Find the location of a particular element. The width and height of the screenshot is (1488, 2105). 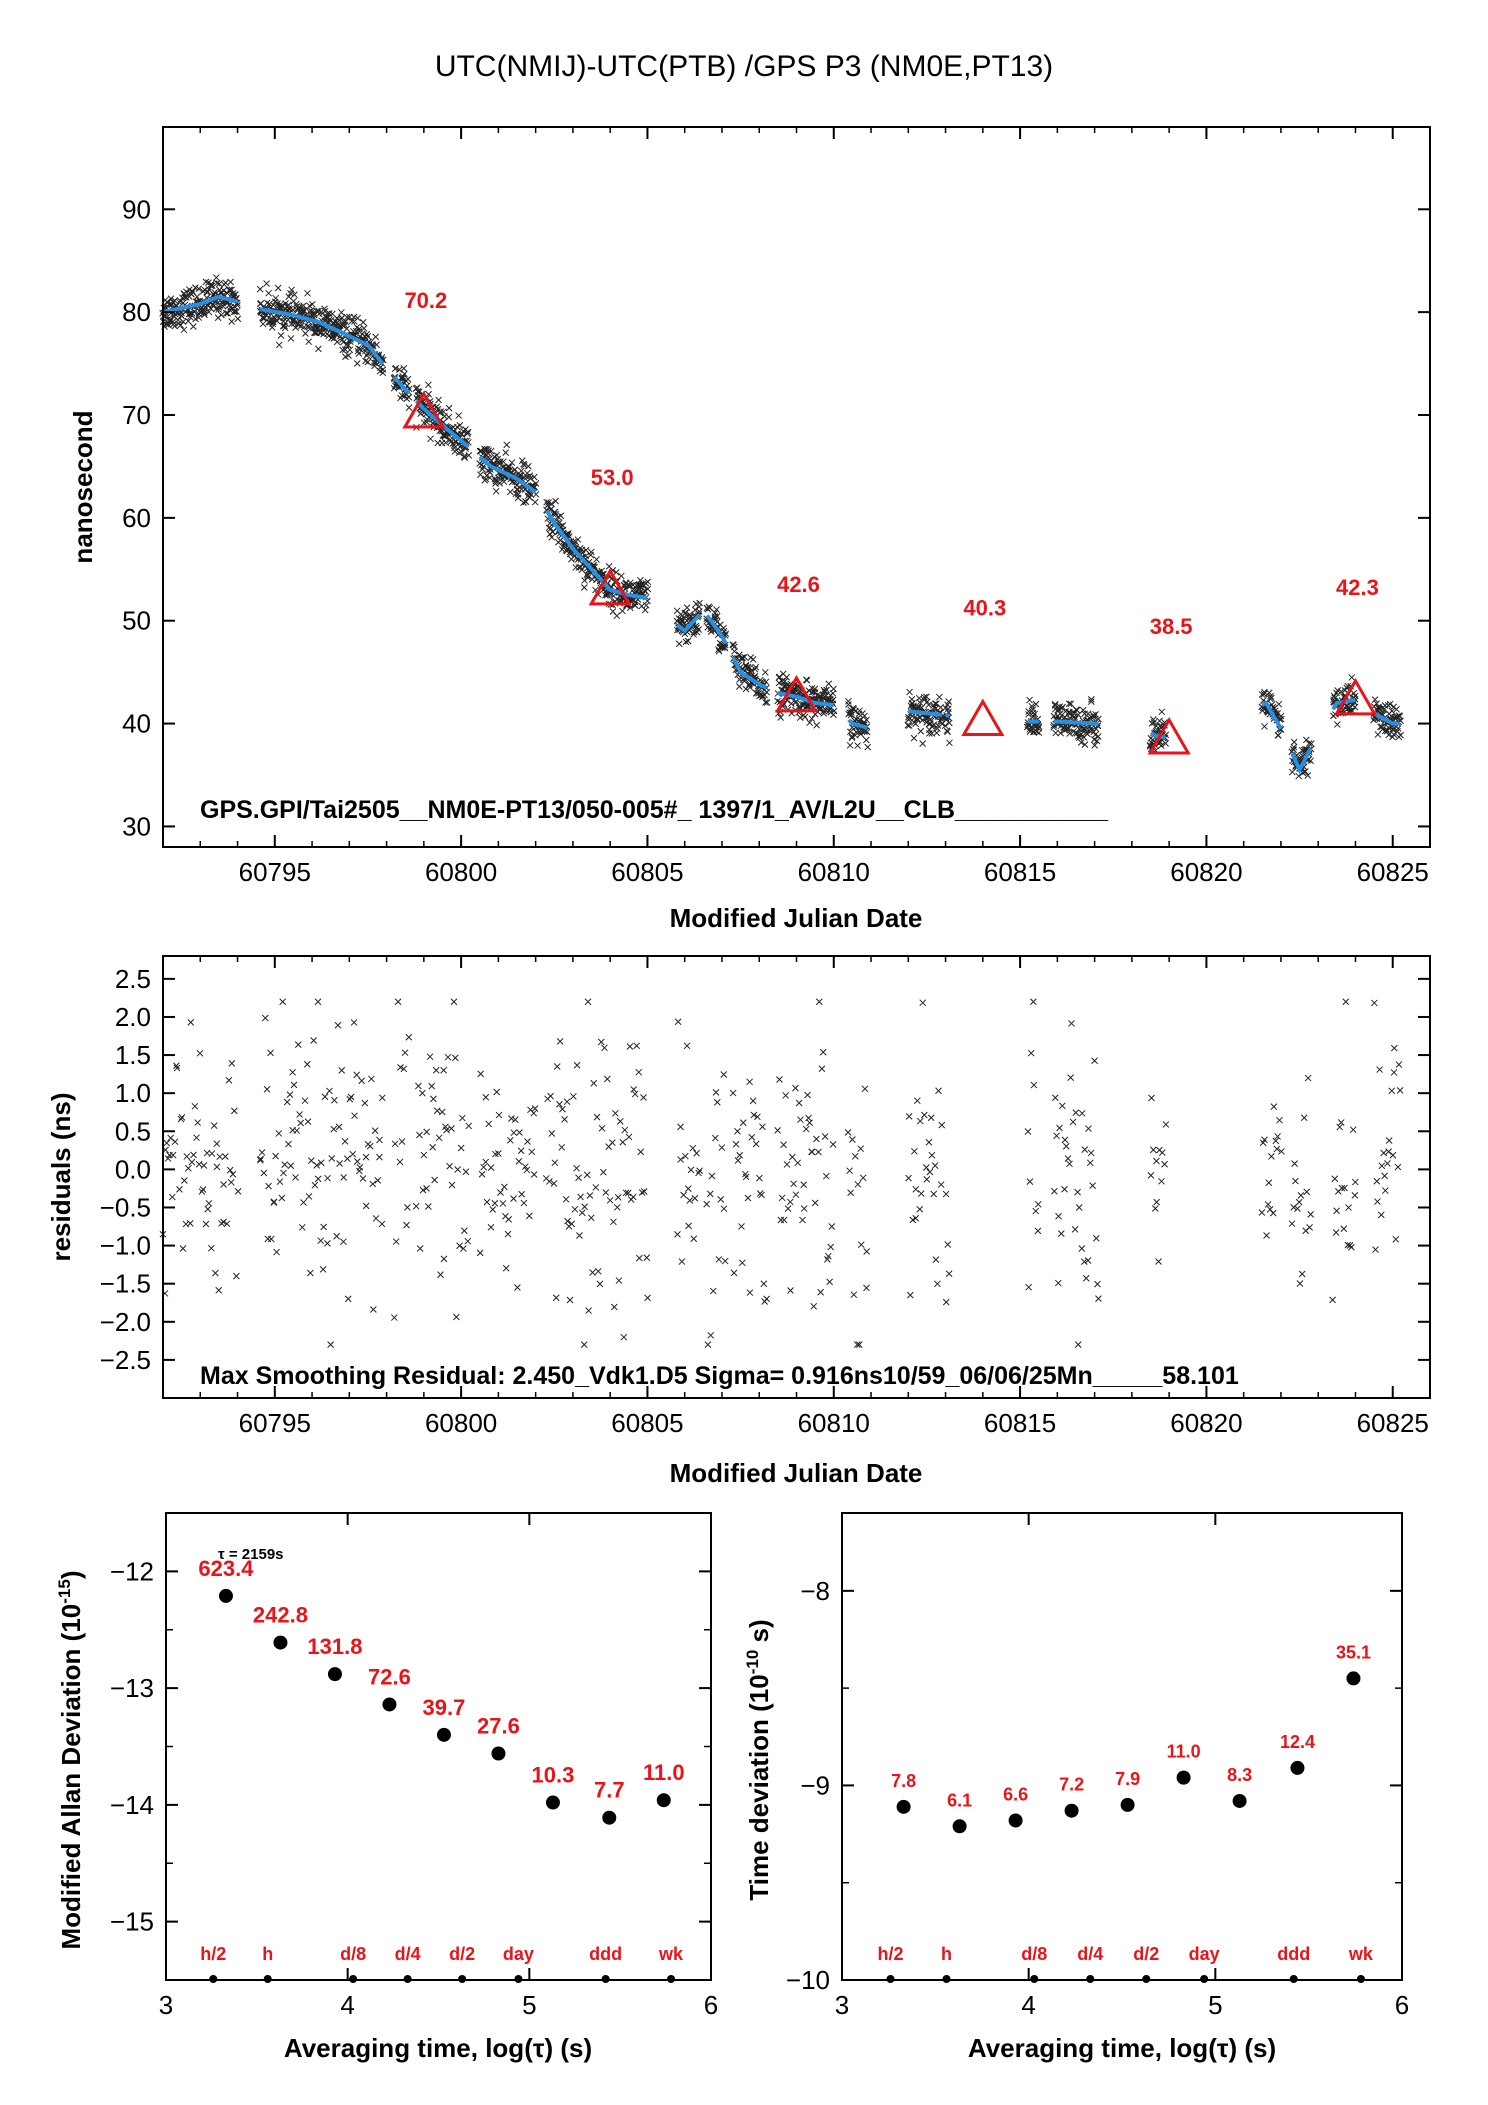

y-tick-label: −9 is located at coordinates (815, 1785).